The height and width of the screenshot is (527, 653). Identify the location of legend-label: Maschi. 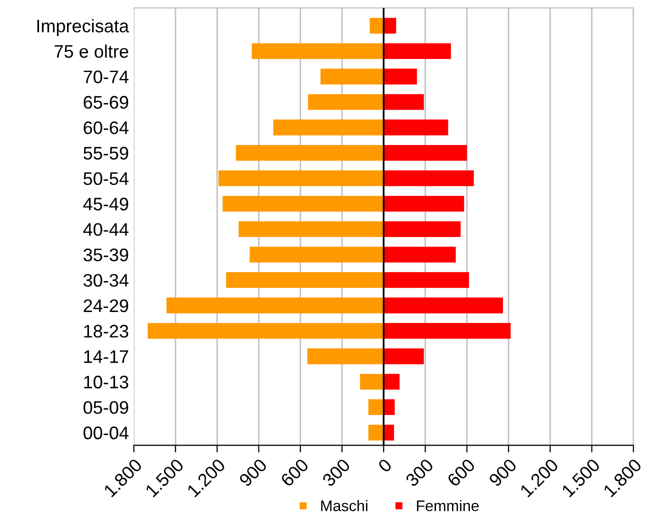
(344, 506).